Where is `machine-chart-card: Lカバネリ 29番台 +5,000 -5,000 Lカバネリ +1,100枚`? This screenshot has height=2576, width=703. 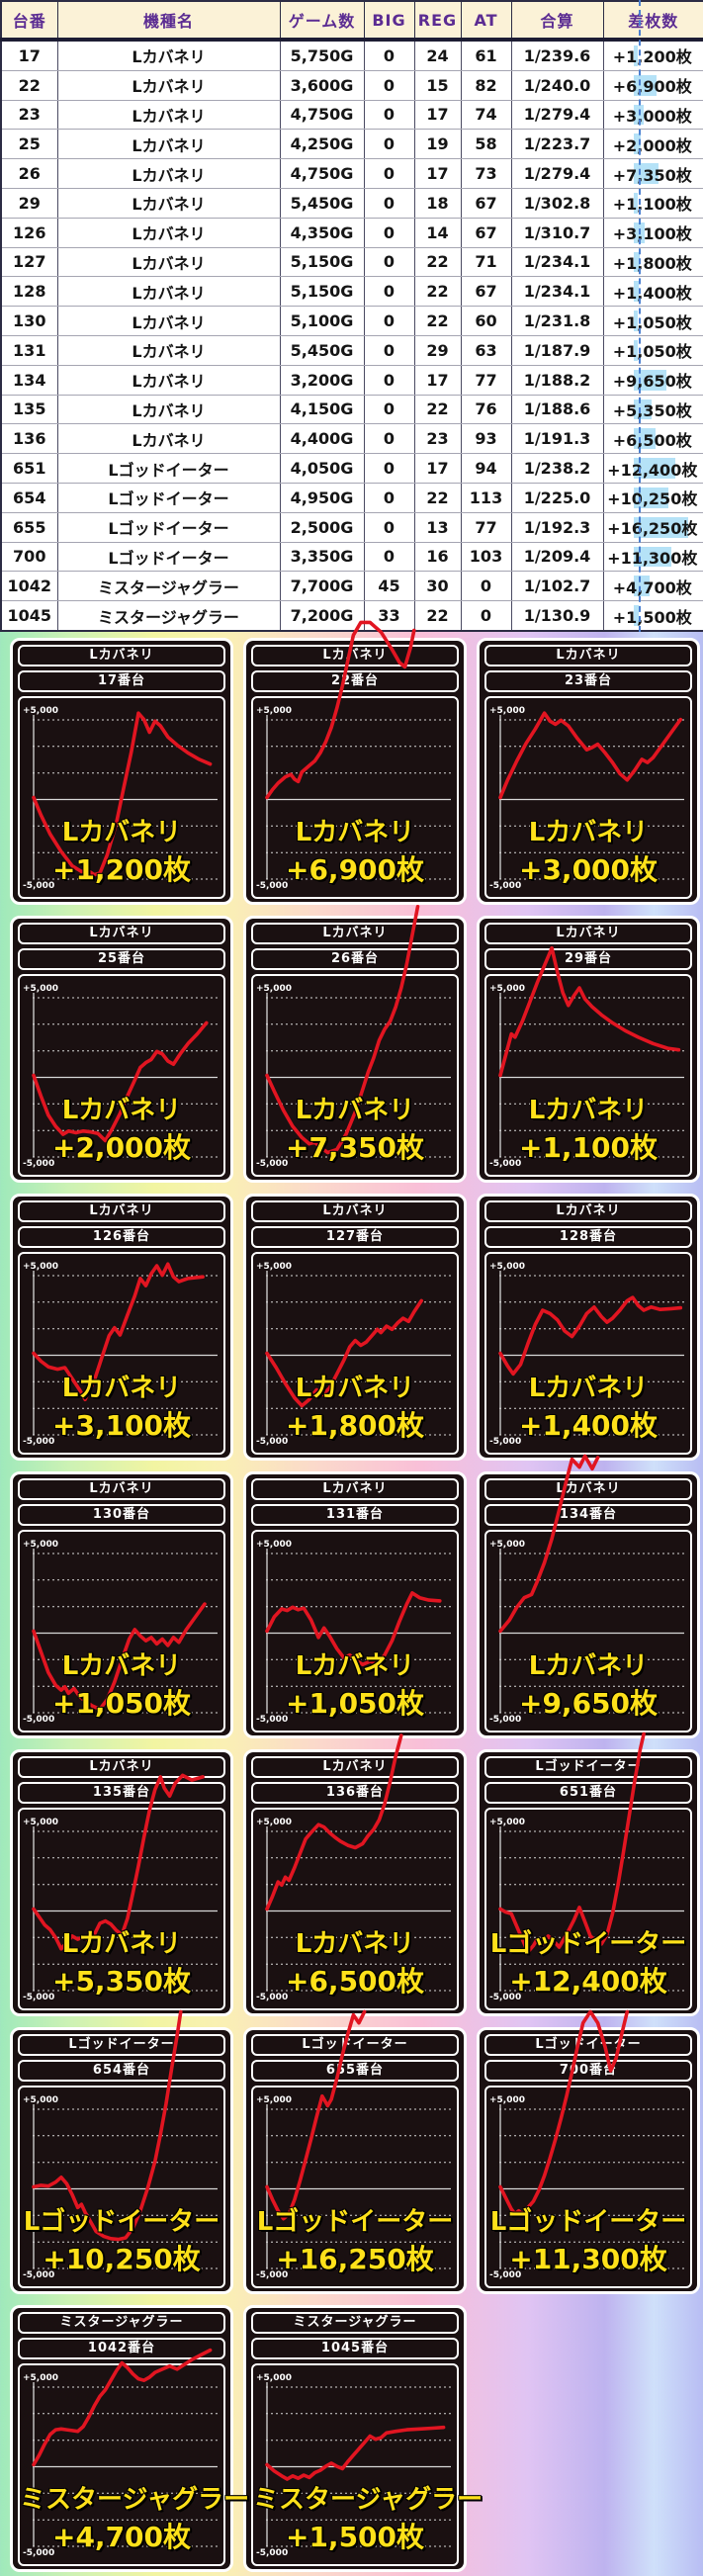
machine-chart-card: Lカバネリ 29番台 +5,000 -5,000 Lカバネリ +1,100枚 is located at coordinates (588, 1049).